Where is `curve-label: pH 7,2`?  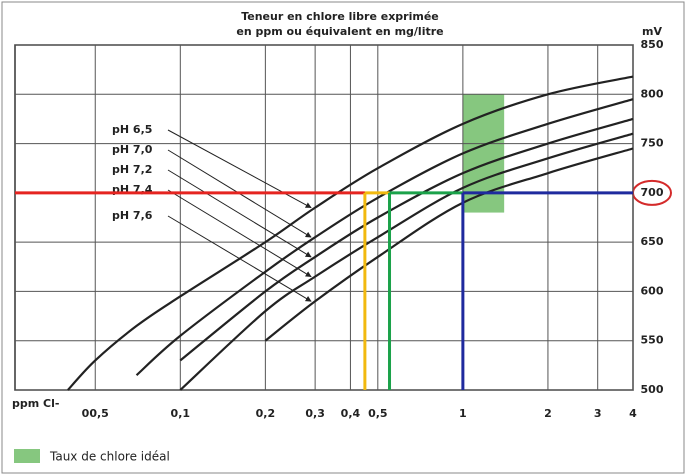
curve-label: pH 7,2 is located at coordinates (132, 169).